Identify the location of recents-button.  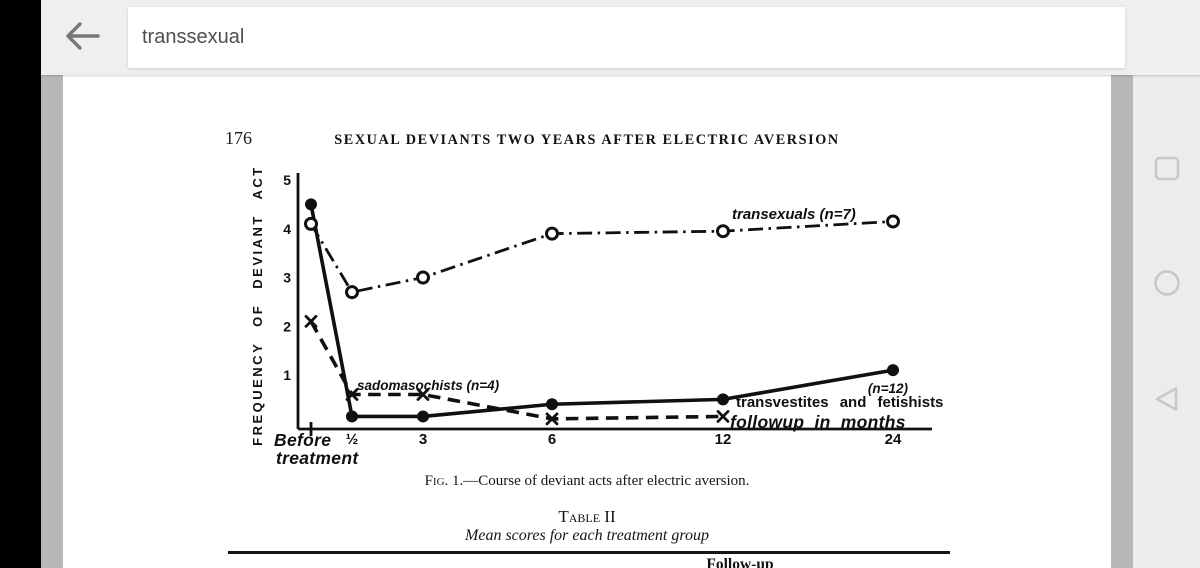
(1167, 168).